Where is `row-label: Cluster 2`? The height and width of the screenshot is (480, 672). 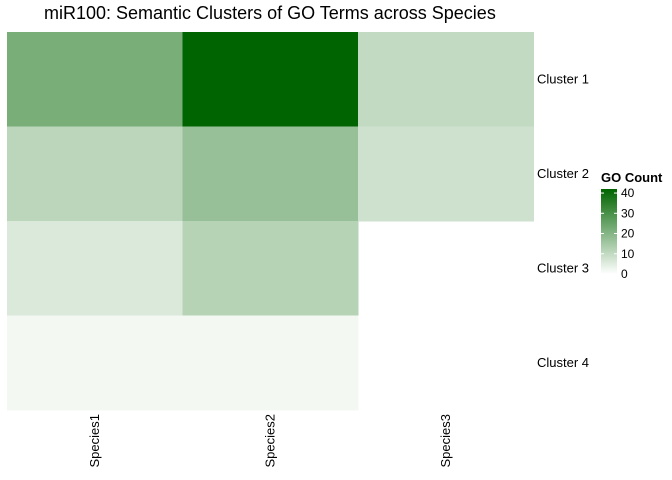 row-label: Cluster 2 is located at coordinates (563, 173).